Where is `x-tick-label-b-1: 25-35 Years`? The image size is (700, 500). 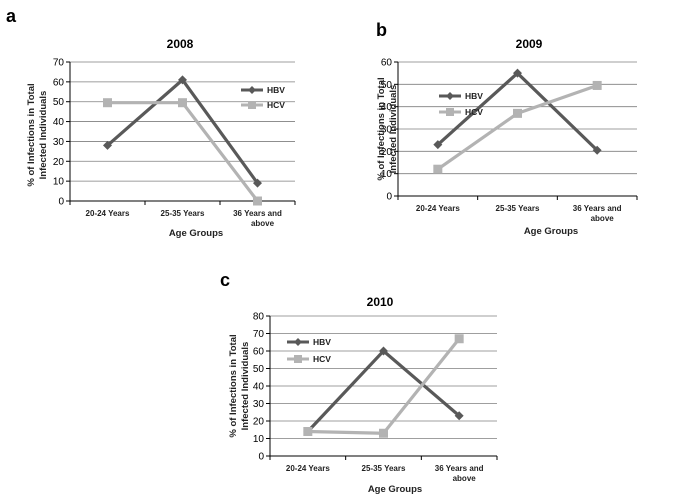 x-tick-label-b-1: 25-35 Years is located at coordinates (518, 208).